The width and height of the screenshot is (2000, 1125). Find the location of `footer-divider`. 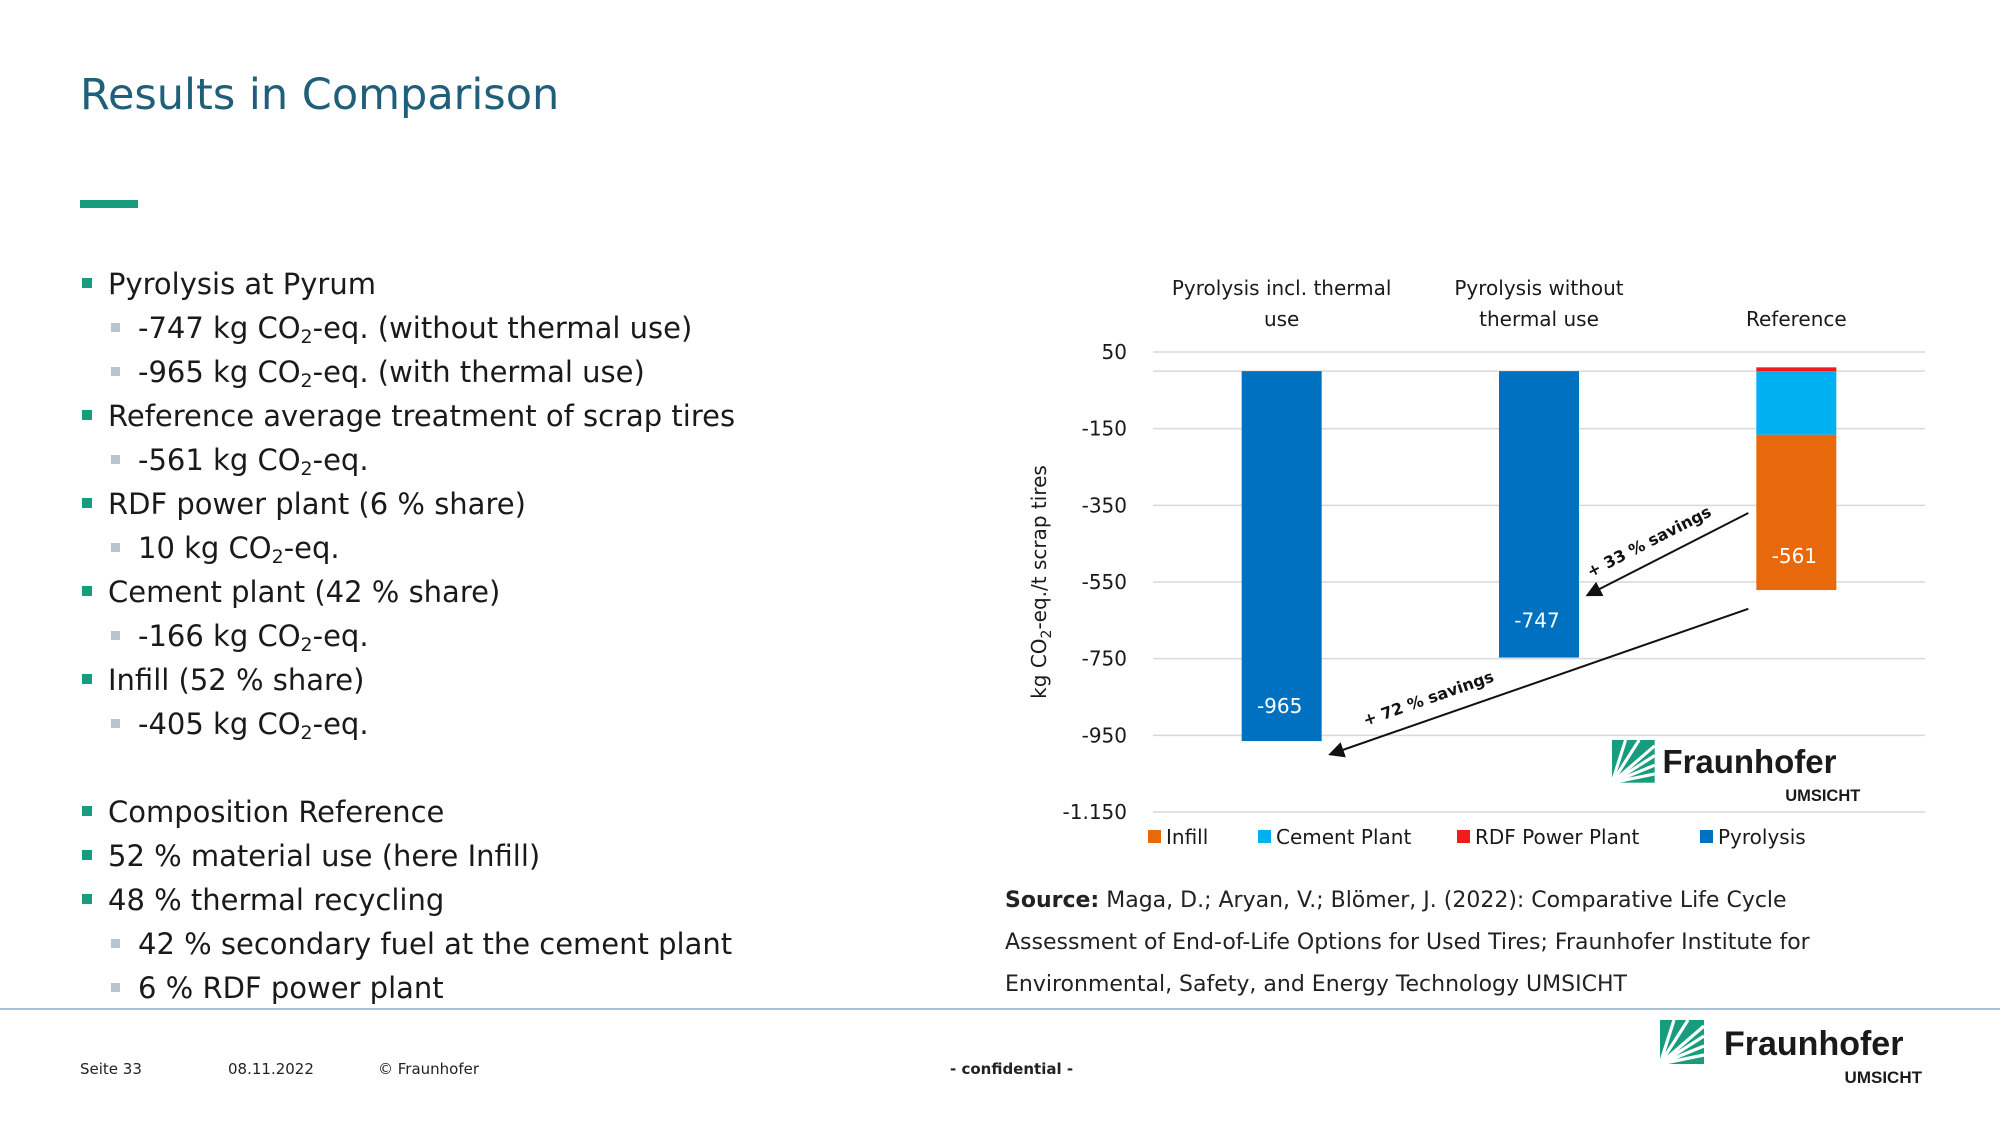

footer-divider is located at coordinates (1000, 1009).